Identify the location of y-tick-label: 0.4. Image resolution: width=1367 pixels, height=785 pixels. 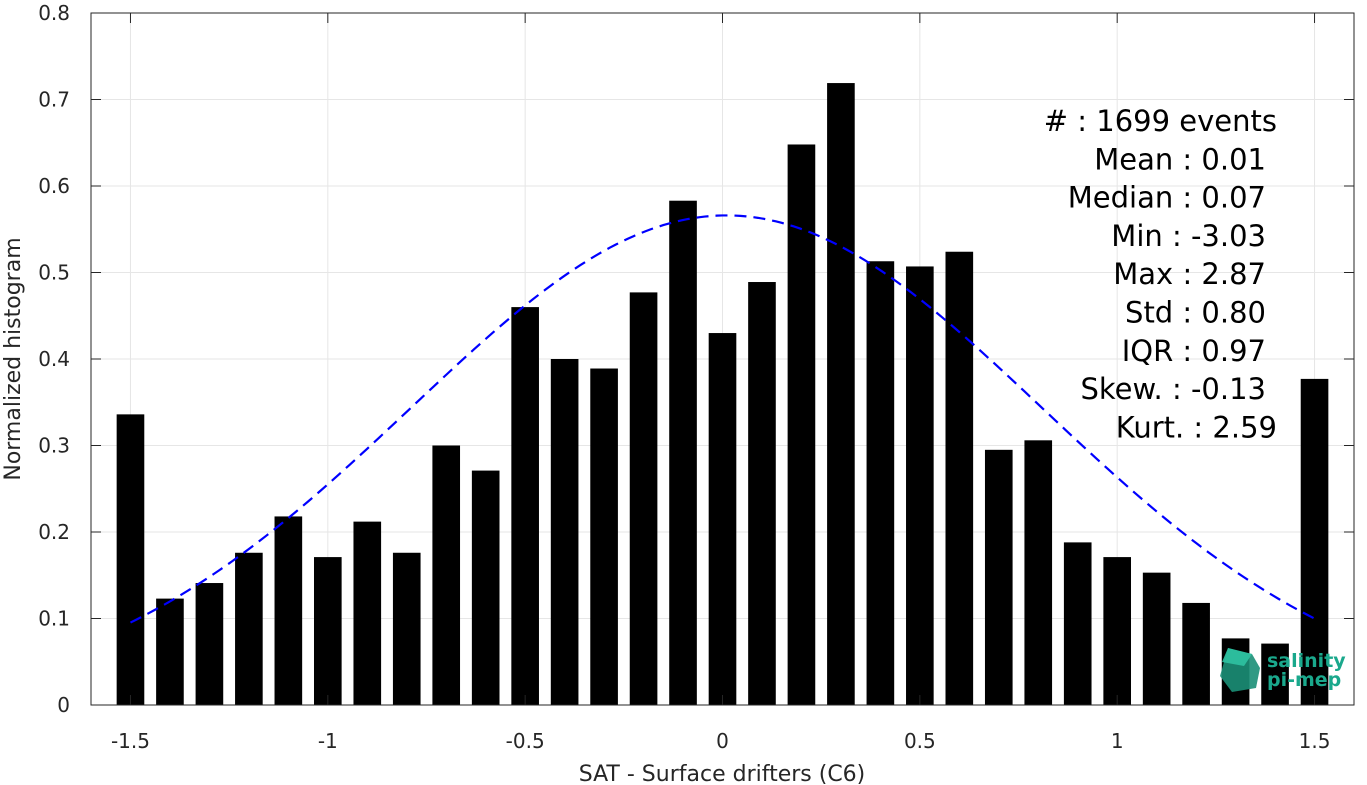
(54, 359).